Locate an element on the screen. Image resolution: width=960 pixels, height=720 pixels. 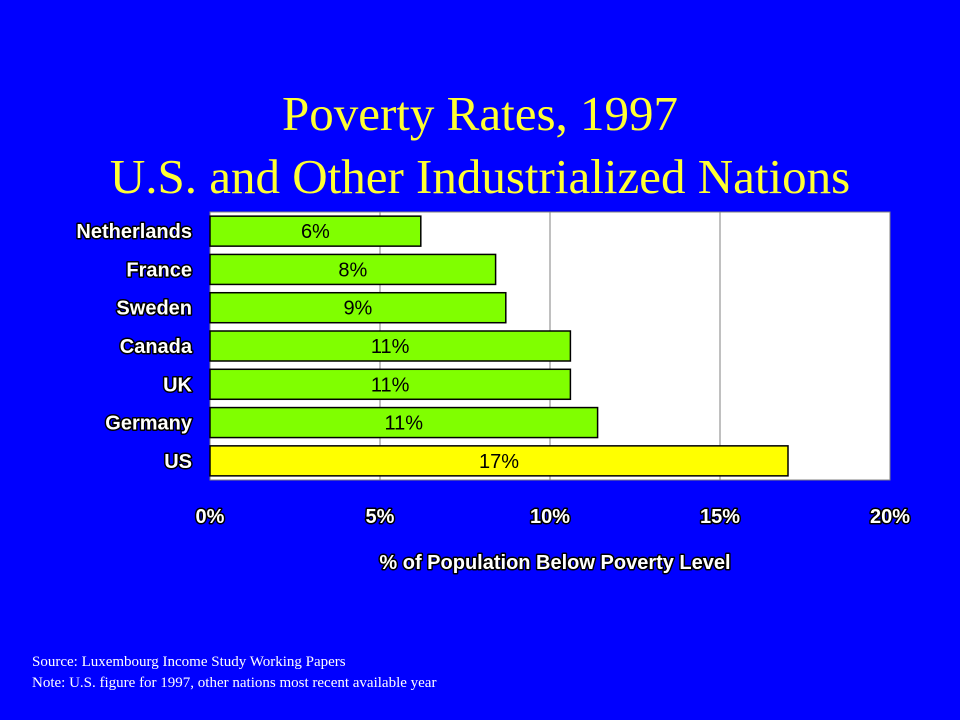
x-axis-label: % of Population Below Poverty Level is located at coordinates (554, 563).